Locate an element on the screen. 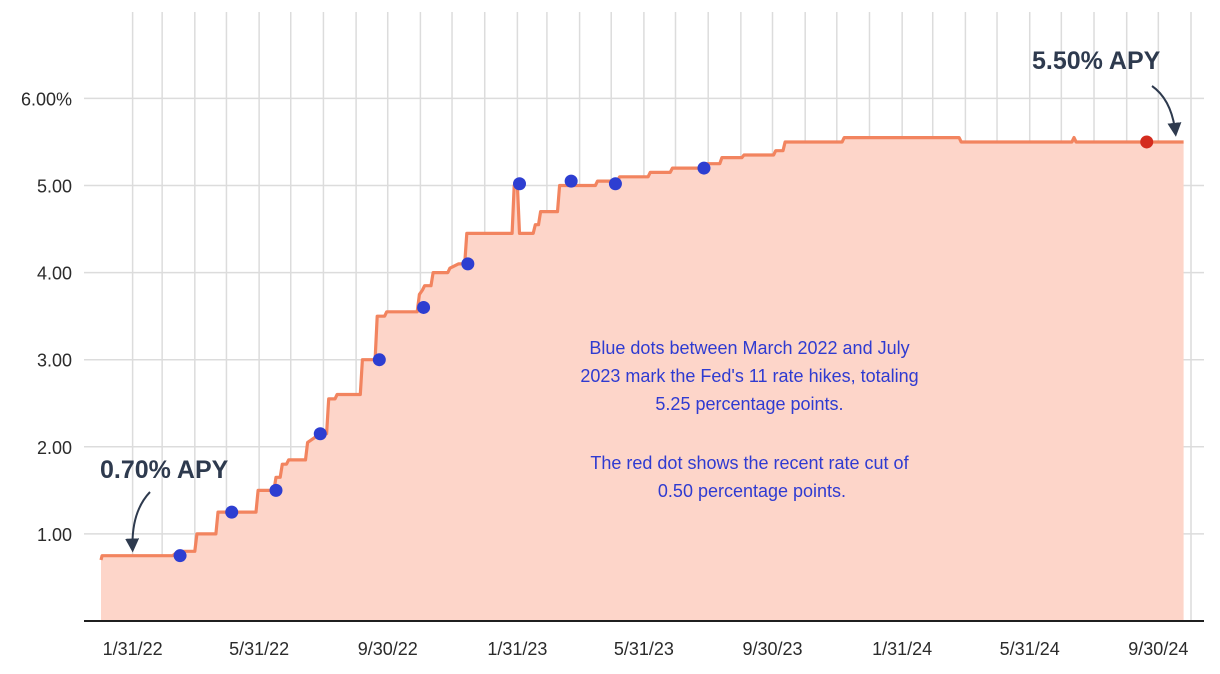  y-tick-label: 6.00% is located at coordinates (46, 99).